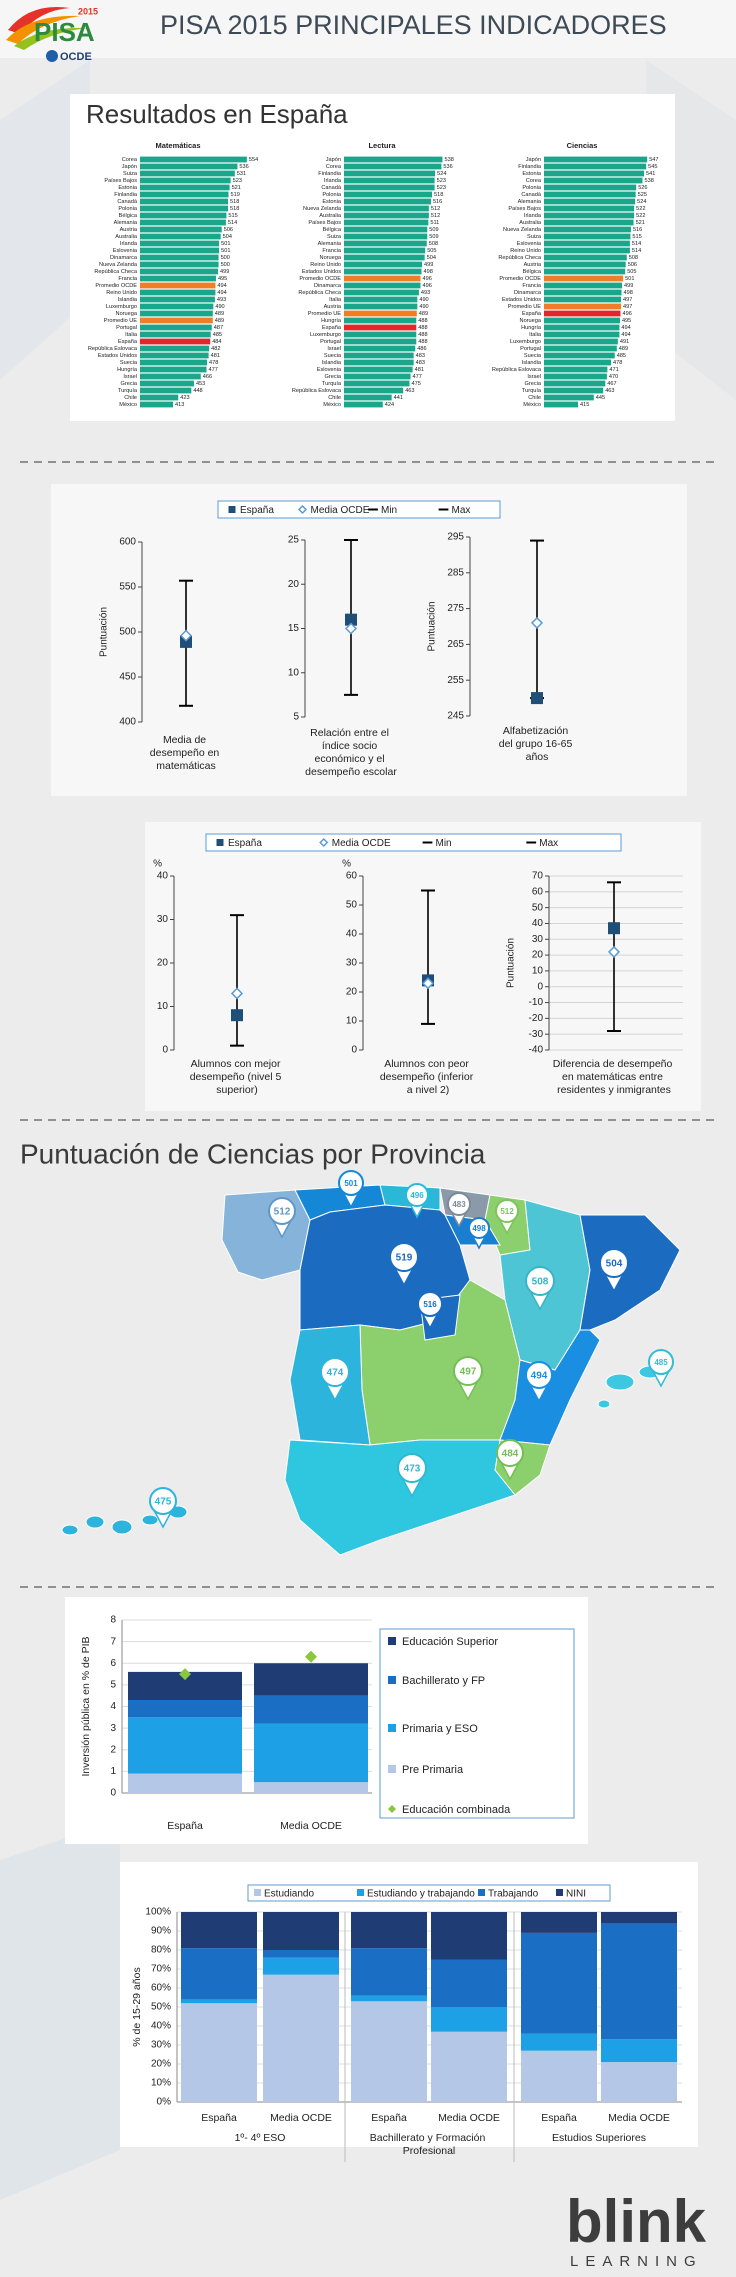  What do you see at coordinates (653, 160) in the screenshot?
I see `value-label: 547` at bounding box center [653, 160].